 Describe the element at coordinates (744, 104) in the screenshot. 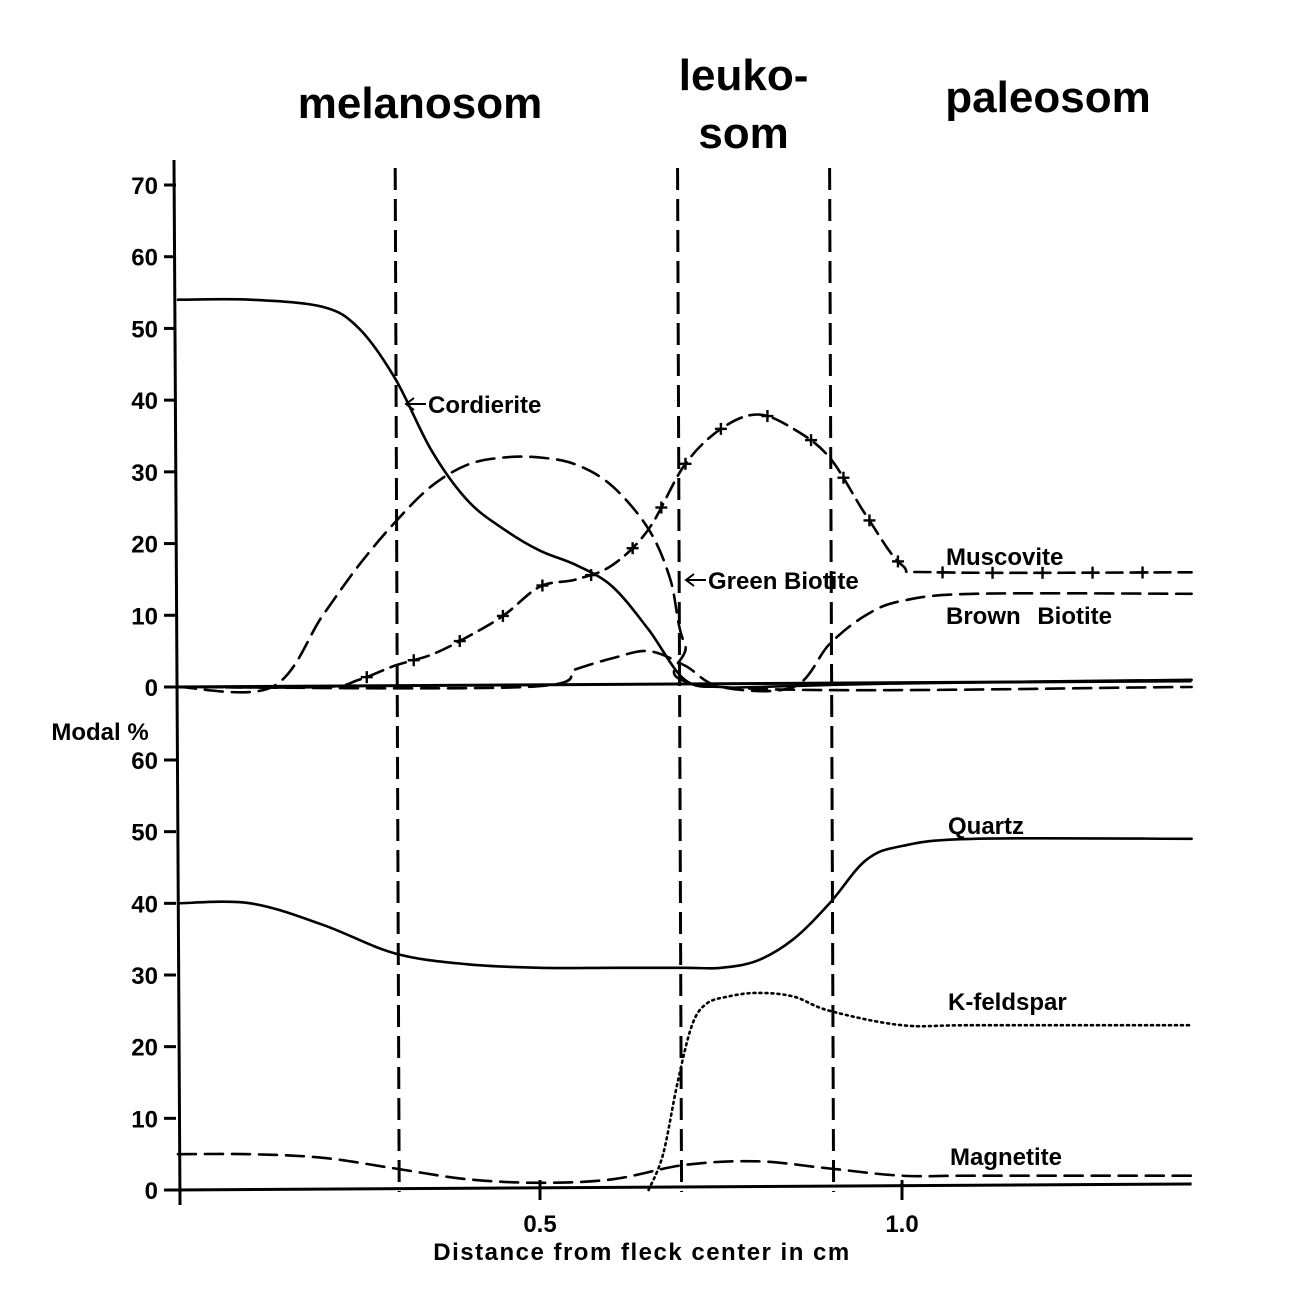

I see `zone-label-leukosom: leuko-som` at that location.